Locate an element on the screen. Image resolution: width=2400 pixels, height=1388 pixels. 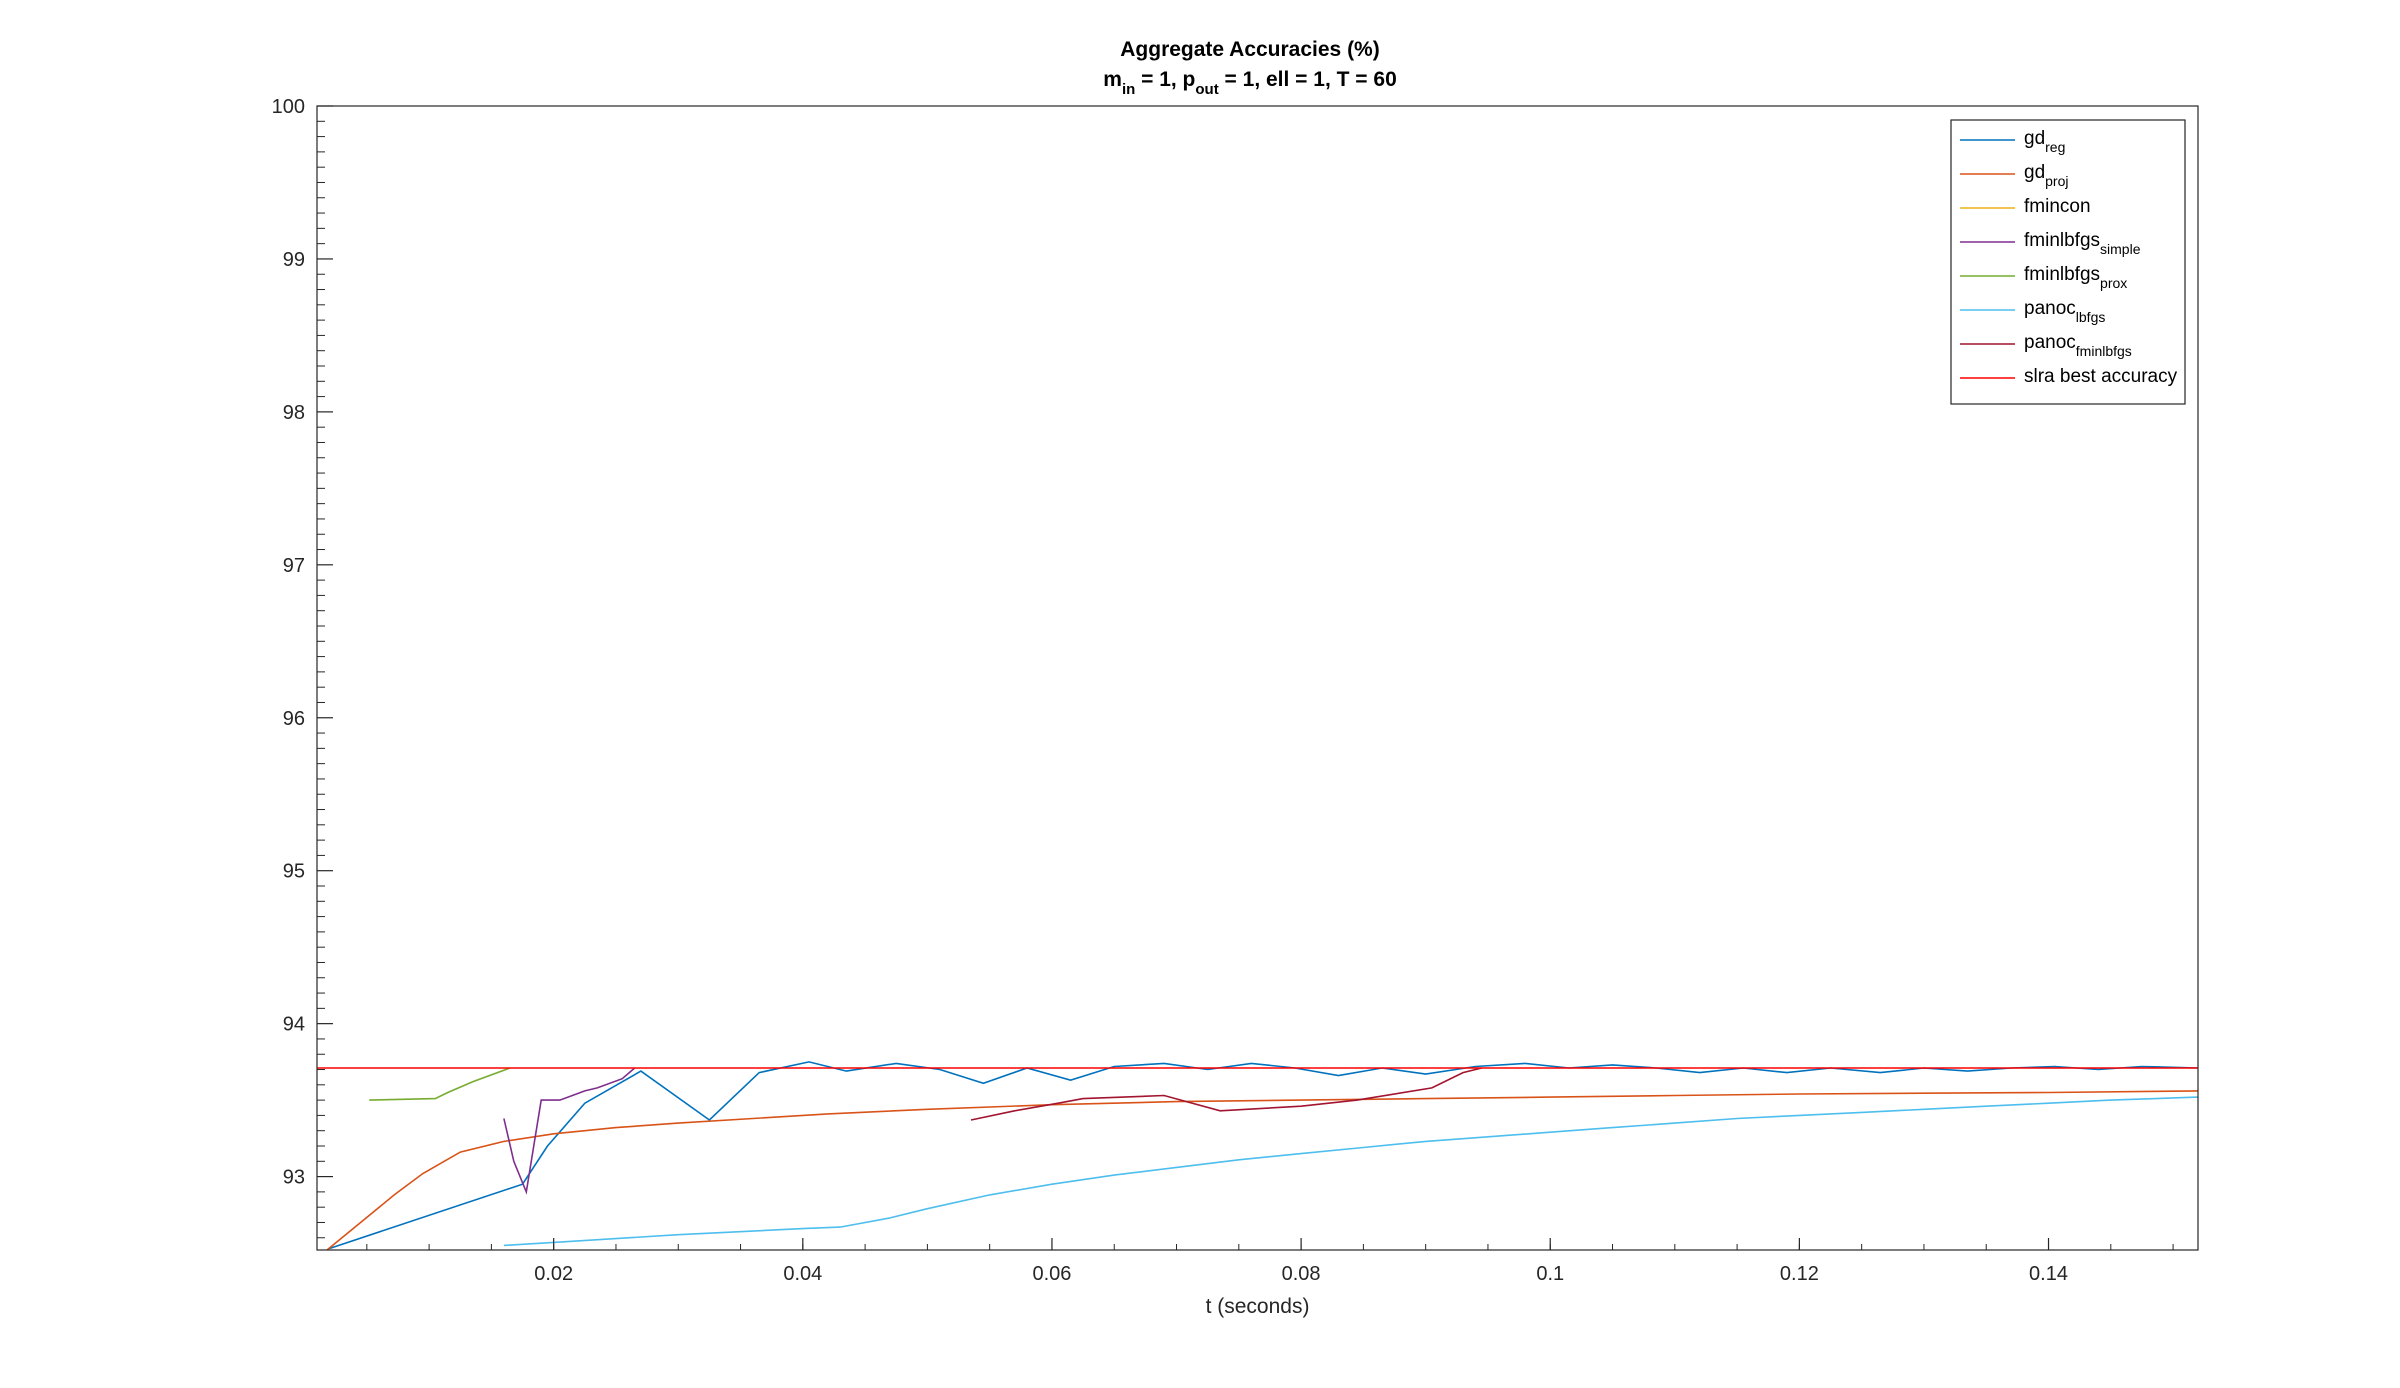
subtitle-part: = 1, ell = 1, T = 60 is located at coordinates (1308, 79).